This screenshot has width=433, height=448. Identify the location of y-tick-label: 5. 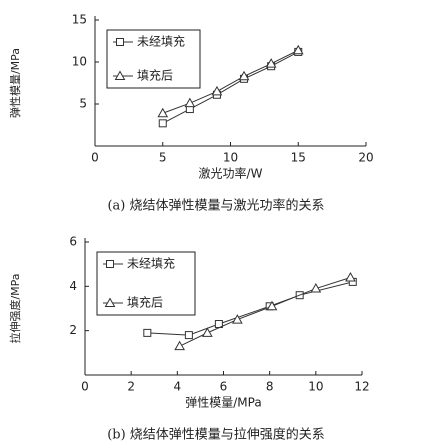
(83, 104).